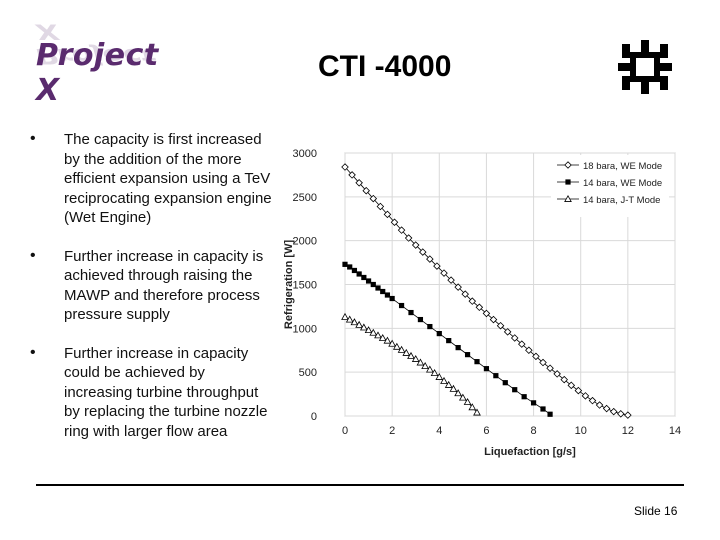  I want to click on legend-entry: 14 bara, J-T Mode, so click(621, 200).